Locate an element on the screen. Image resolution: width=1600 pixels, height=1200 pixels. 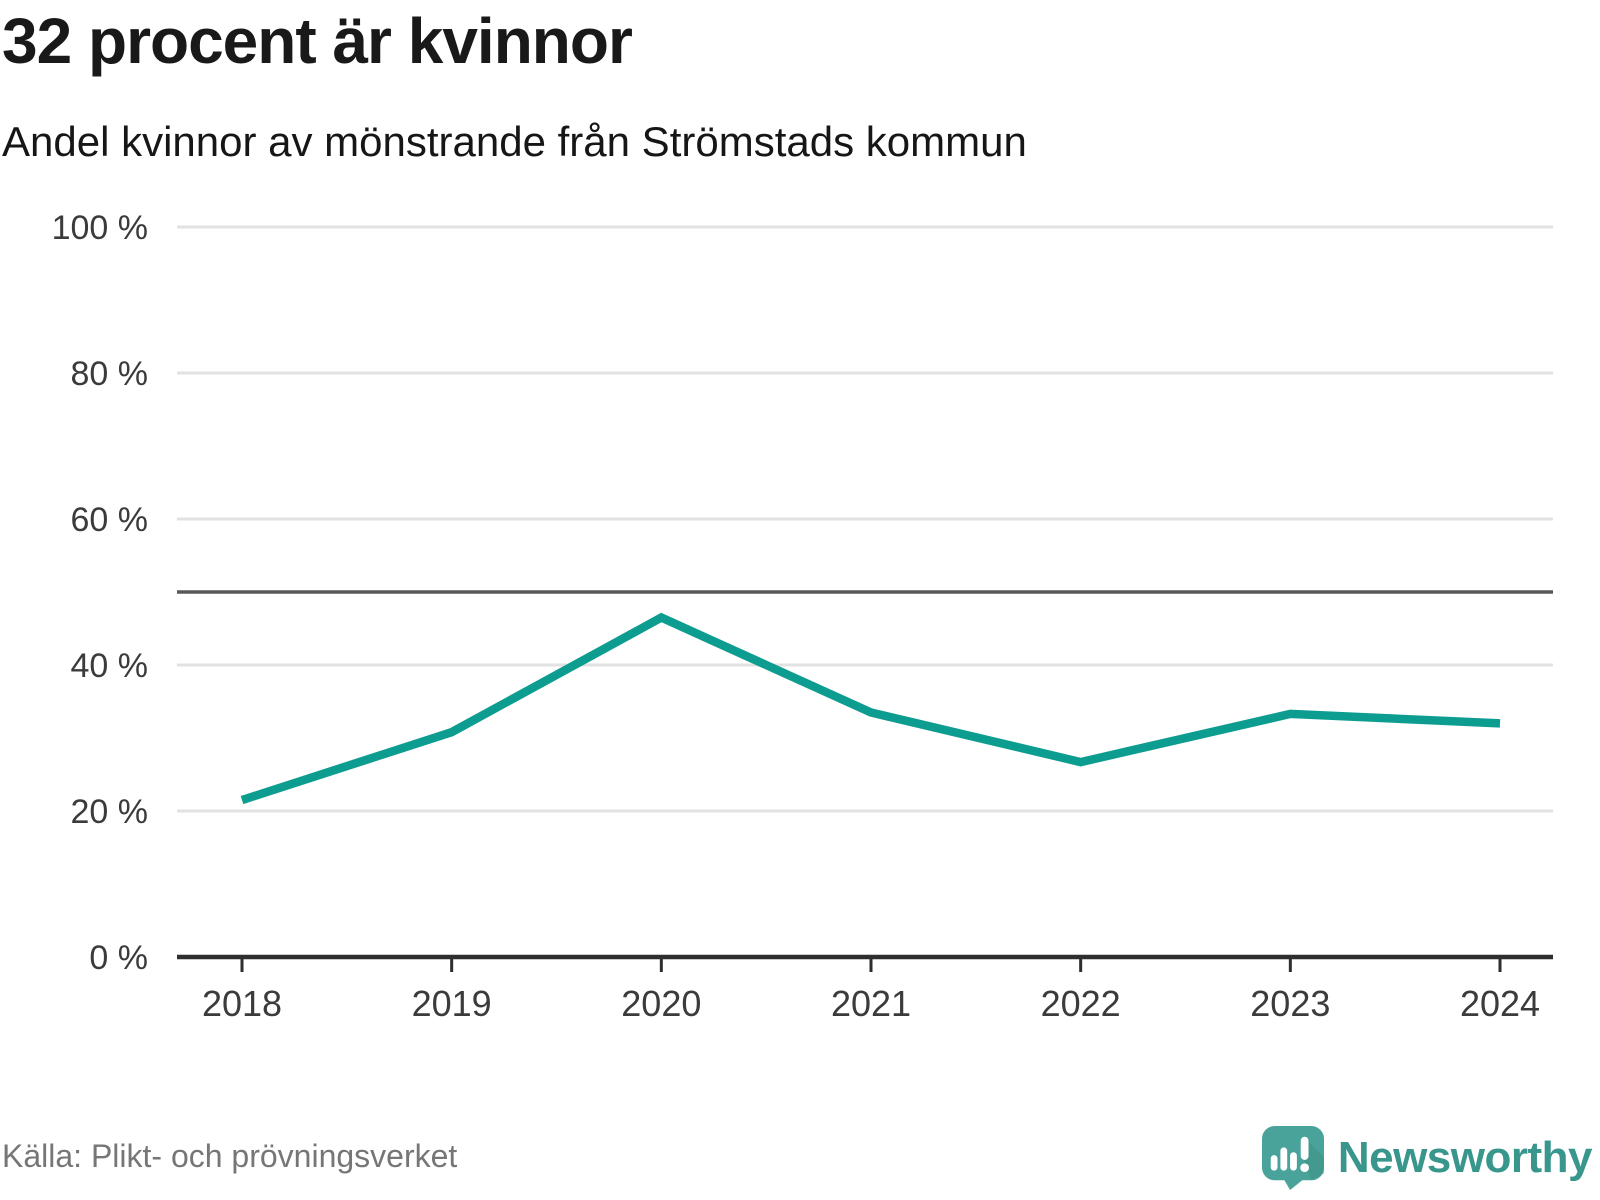
data-line is located at coordinates (870, 708).